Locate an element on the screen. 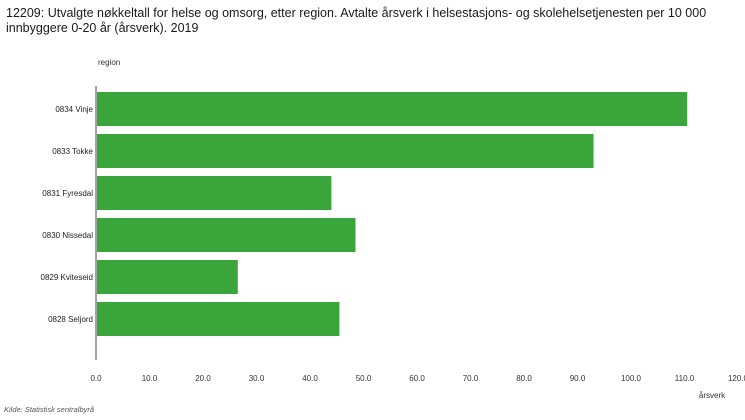 Image resolution: width=745 pixels, height=420 pixels. category-label-2: 0831 Fyresdal is located at coordinates (67, 193).